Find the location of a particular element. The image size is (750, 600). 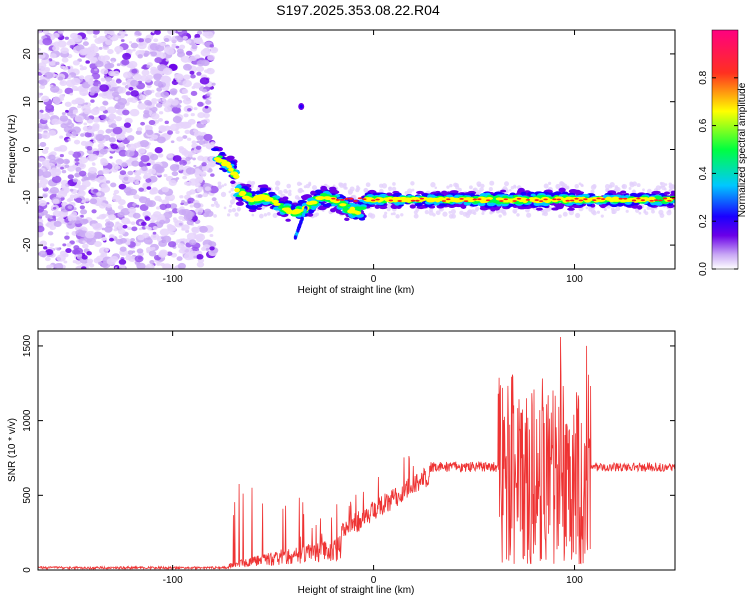

y-tick-label: 1000 is located at coordinates (27, 420).